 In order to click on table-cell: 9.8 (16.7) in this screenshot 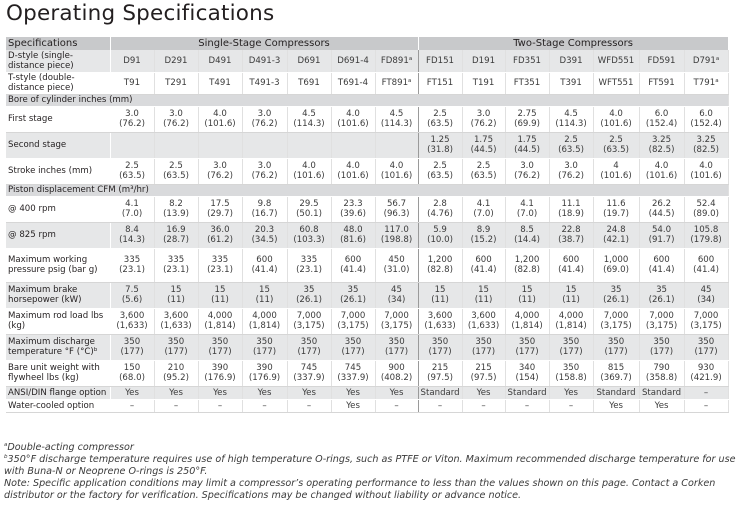, I will do `click(265, 209)`.